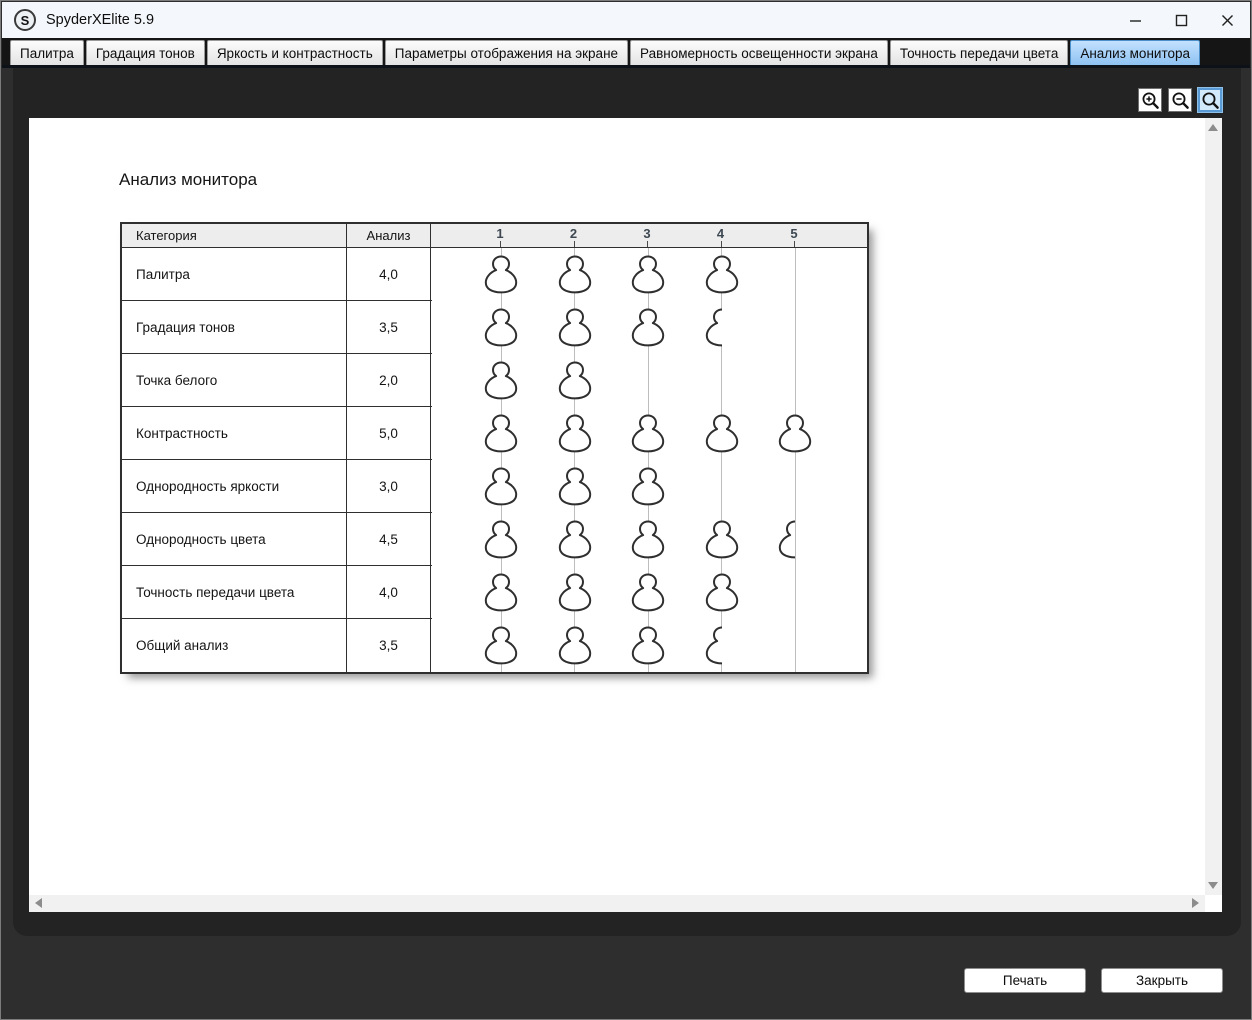  I want to click on close-dialog-button: Закрыть, so click(1162, 980).